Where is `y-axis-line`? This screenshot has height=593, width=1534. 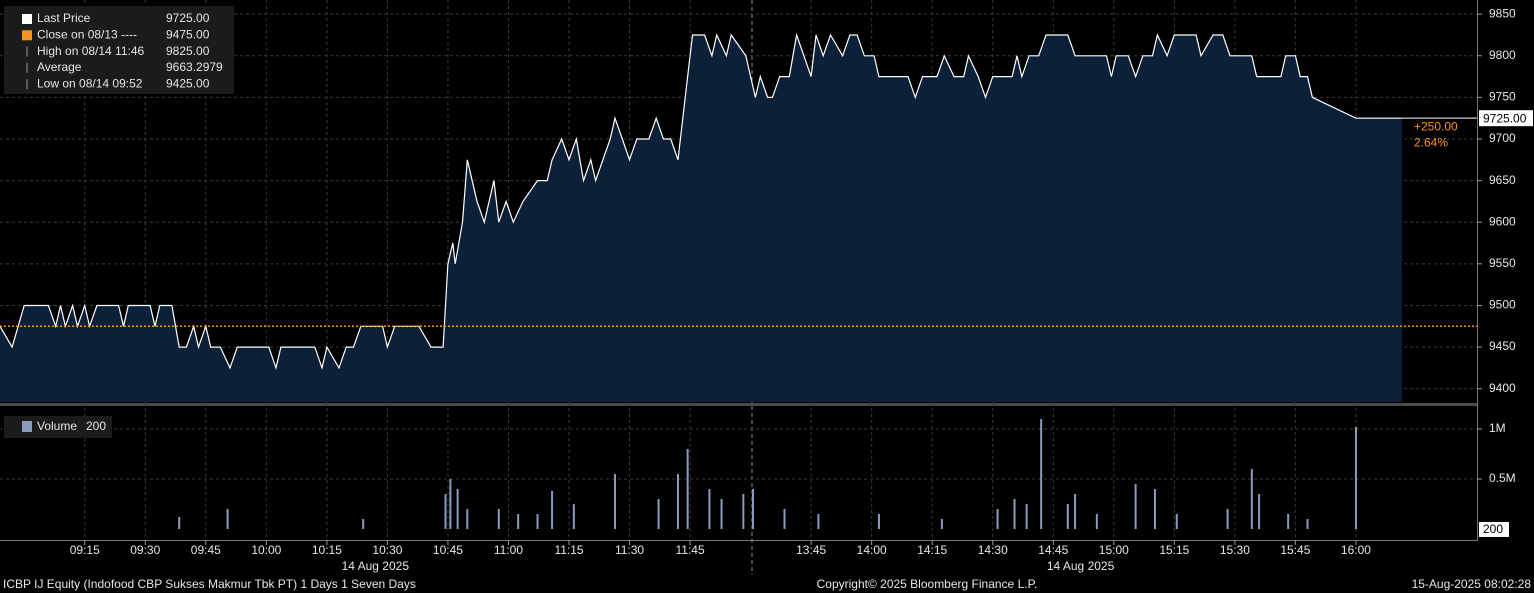 y-axis-line is located at coordinates (1477, 270).